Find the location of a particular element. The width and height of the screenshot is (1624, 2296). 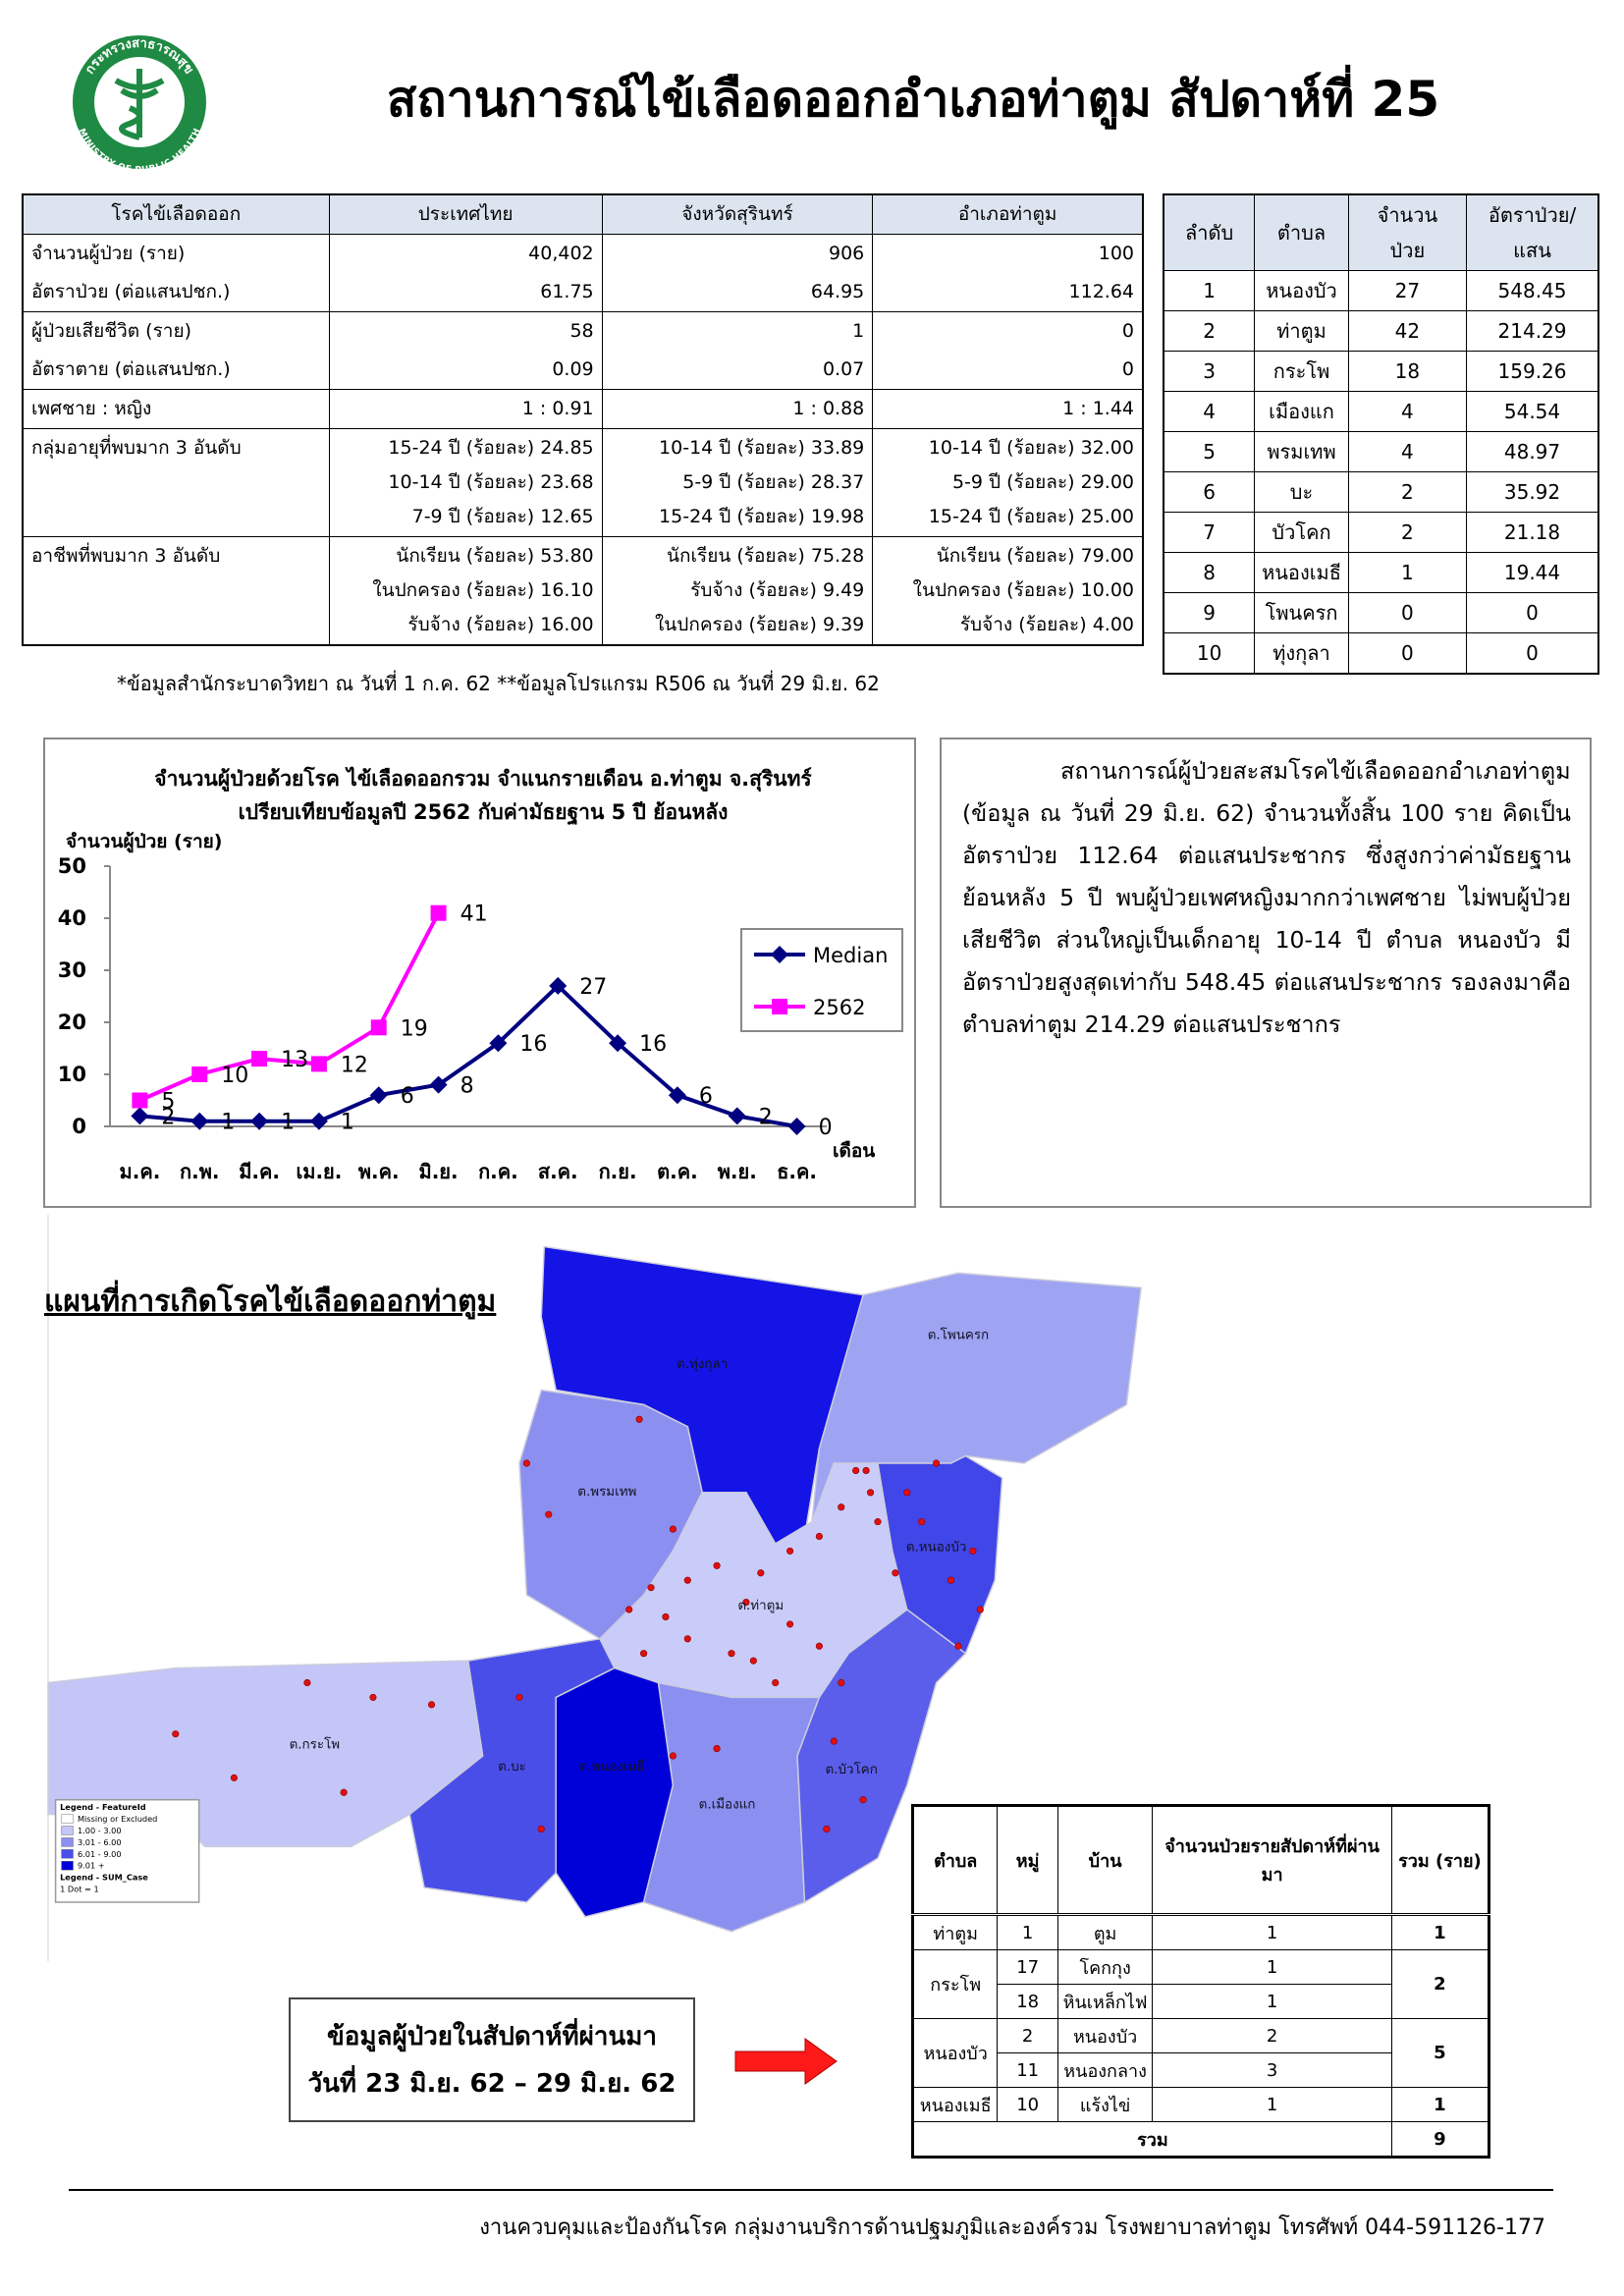

data-label: 16 is located at coordinates (653, 1044).